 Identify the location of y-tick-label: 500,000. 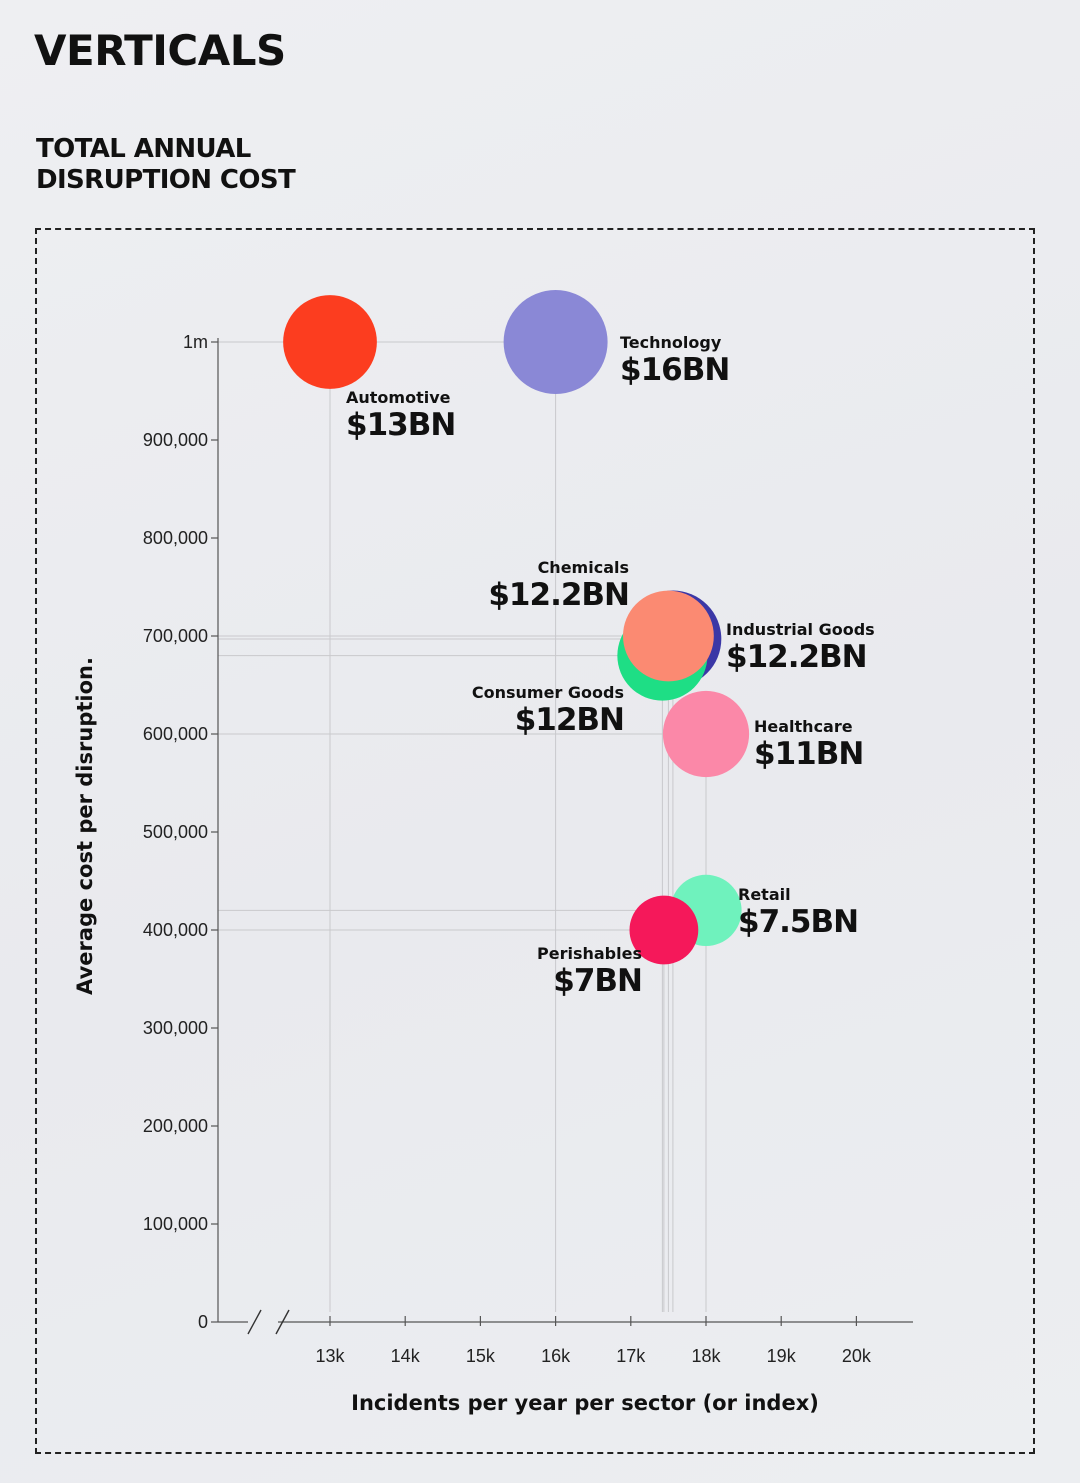
(175, 832).